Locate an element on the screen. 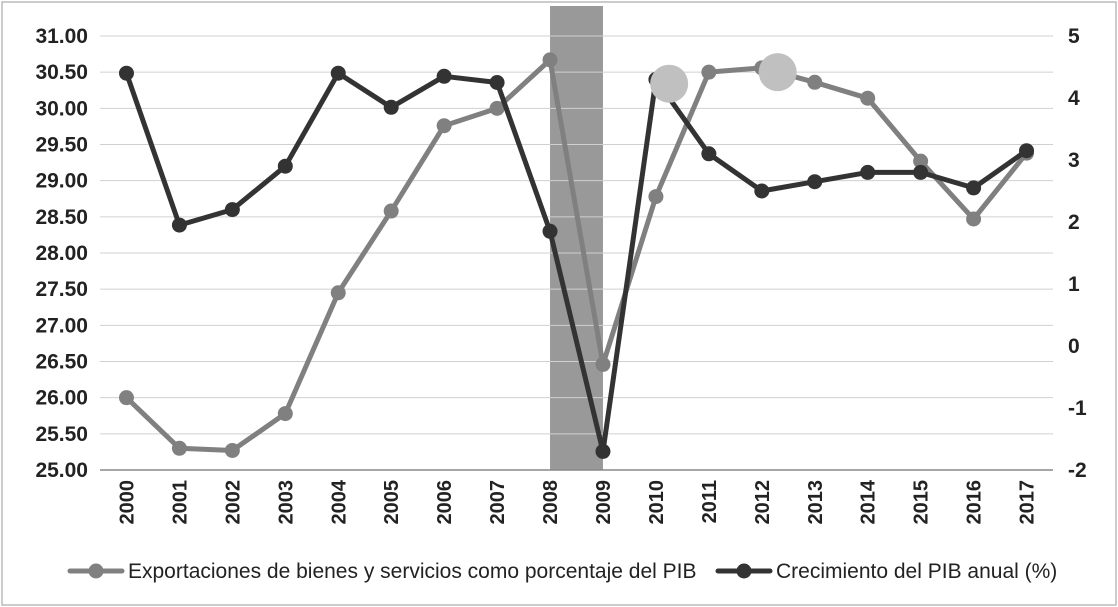  x-tick-label: 2011 is located at coordinates (710, 501).